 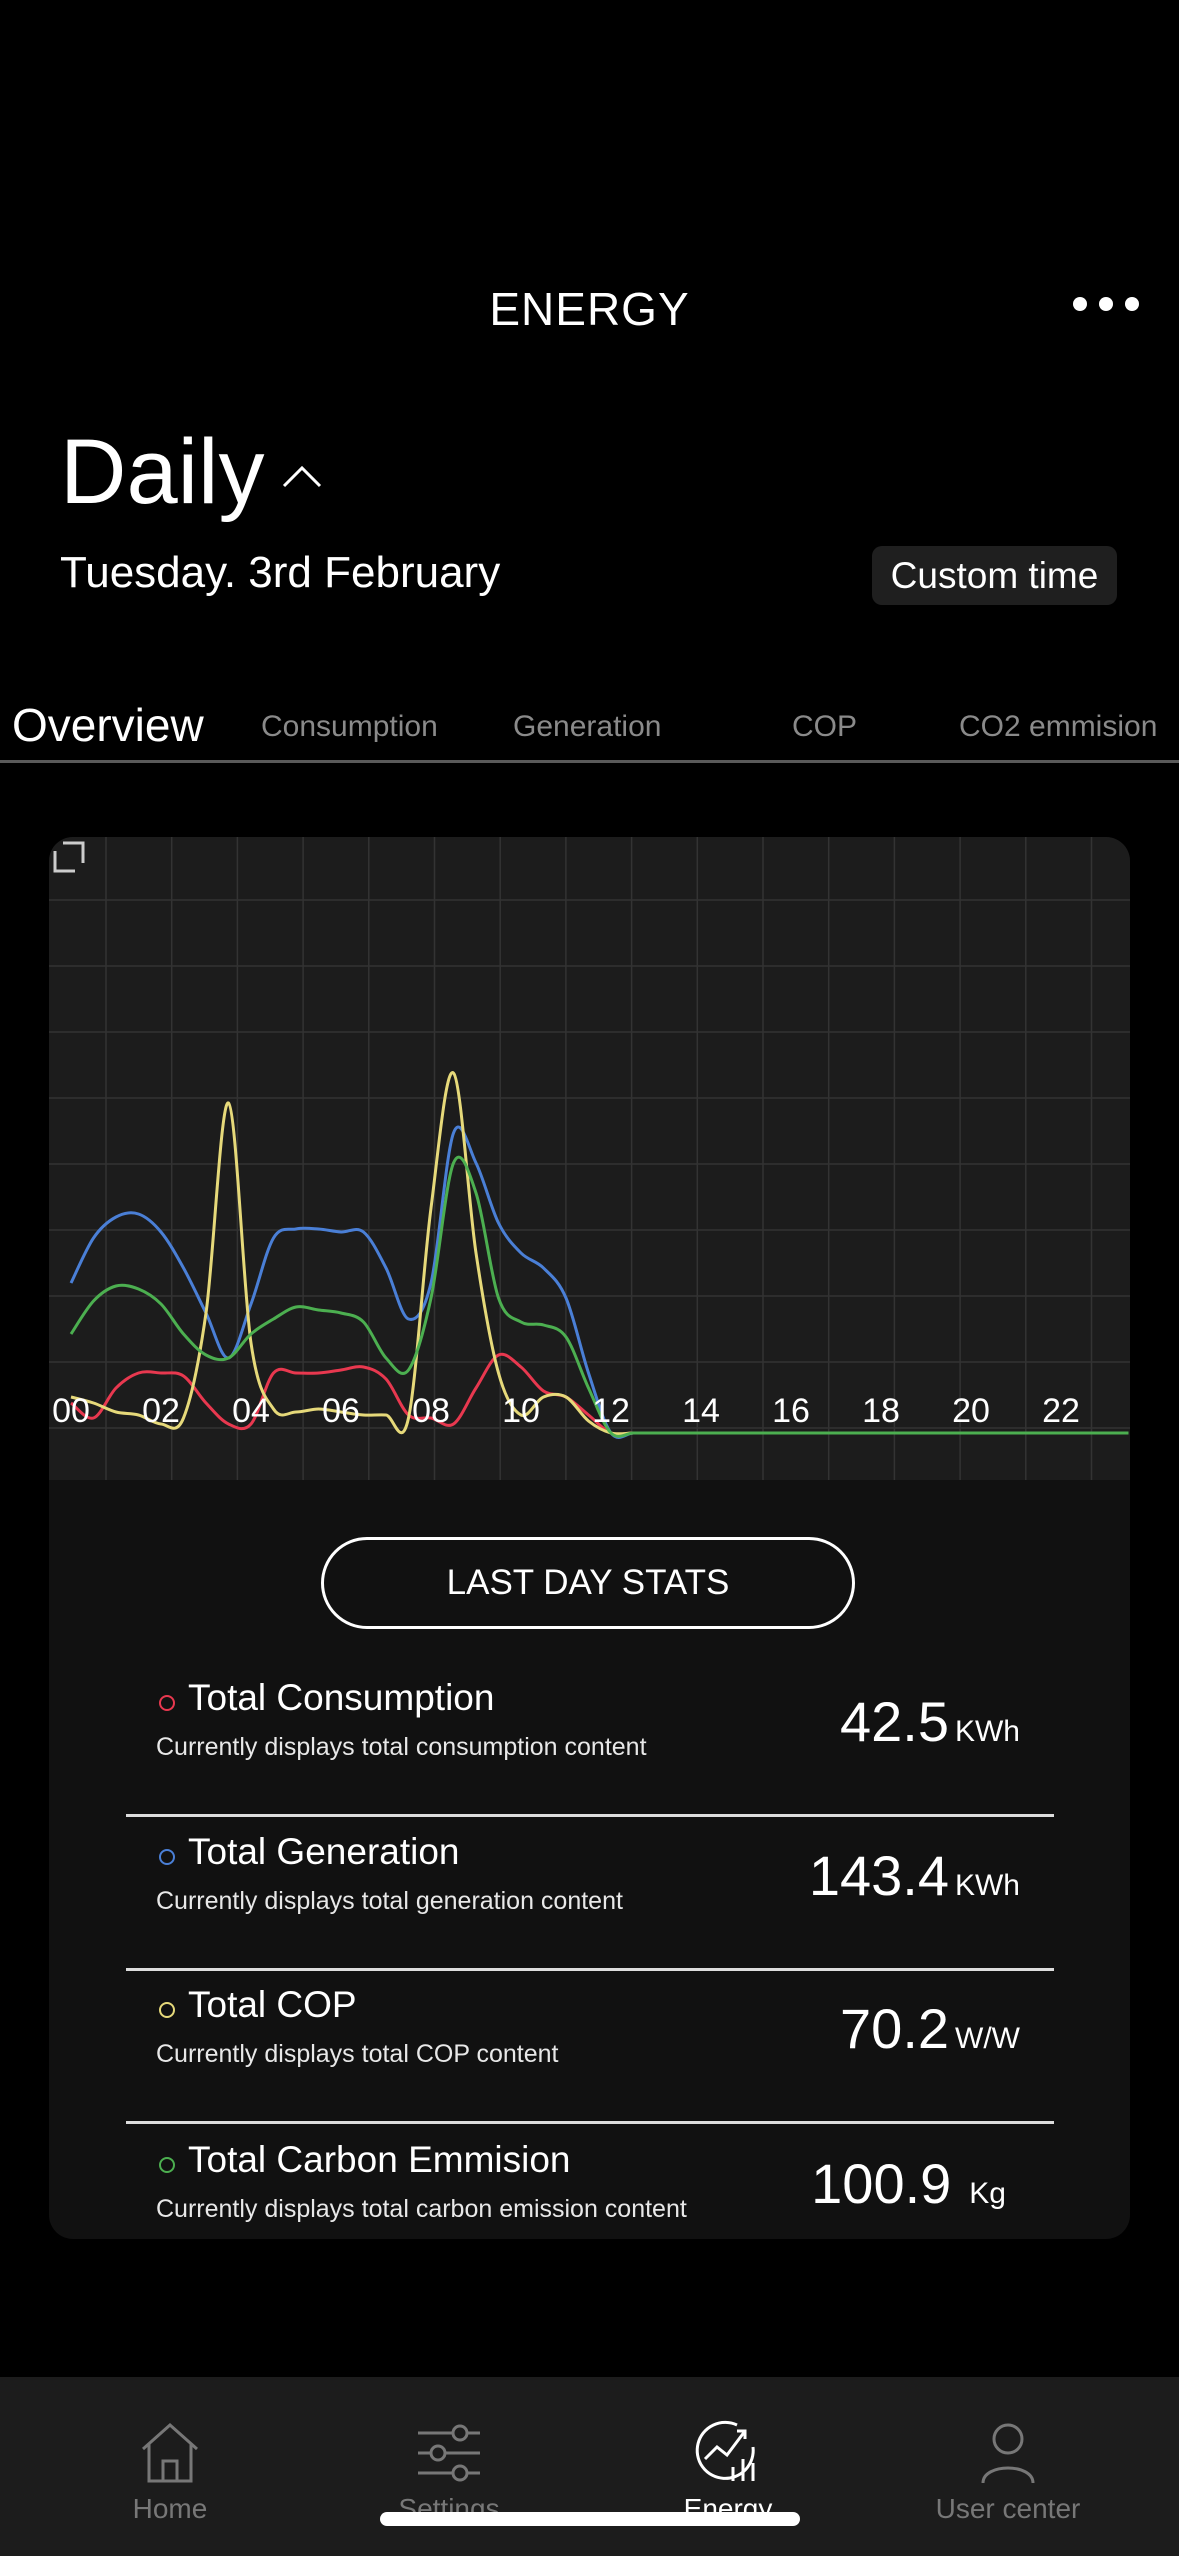 I want to click on x-tick-label: 12, so click(x=611, y=1411).